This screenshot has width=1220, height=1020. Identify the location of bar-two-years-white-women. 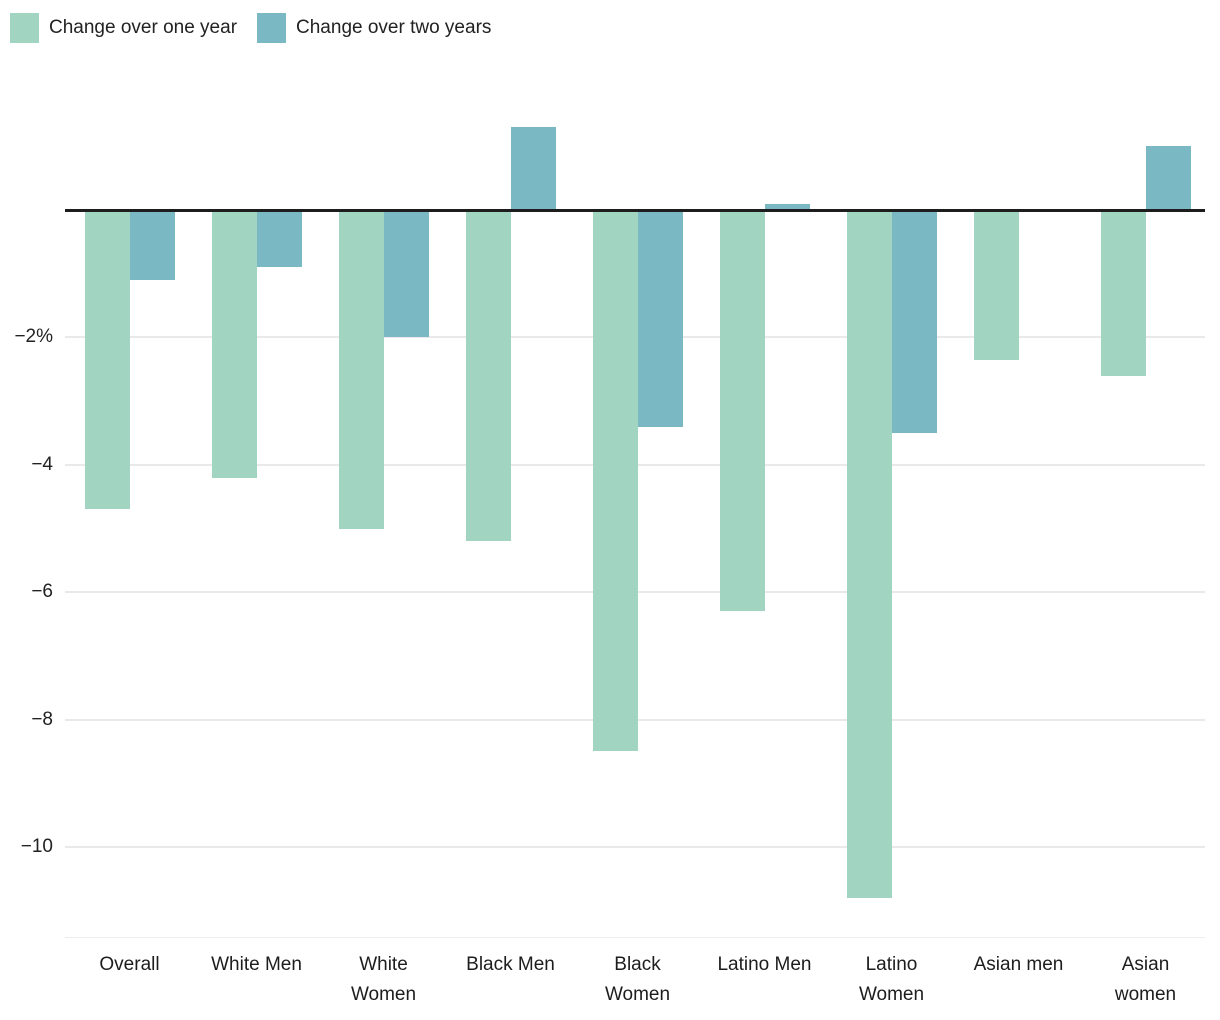
(406, 274).